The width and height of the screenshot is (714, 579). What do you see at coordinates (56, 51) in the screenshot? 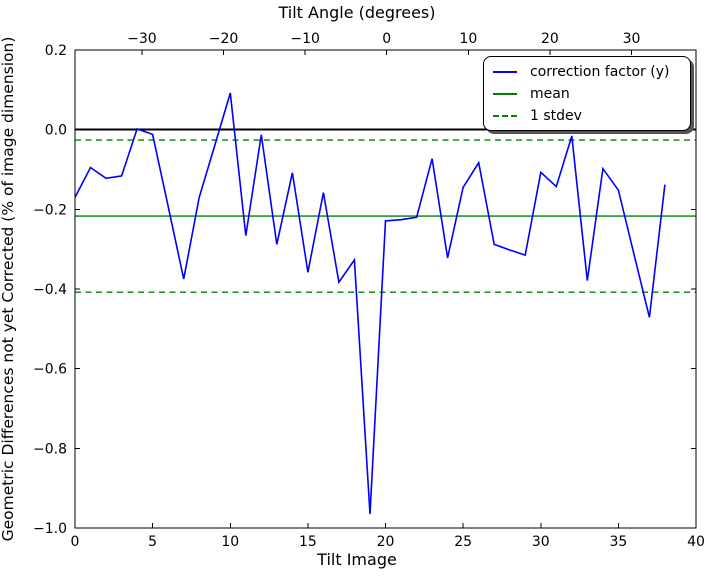
I see `y-tick-label: 0.2` at bounding box center [56, 51].